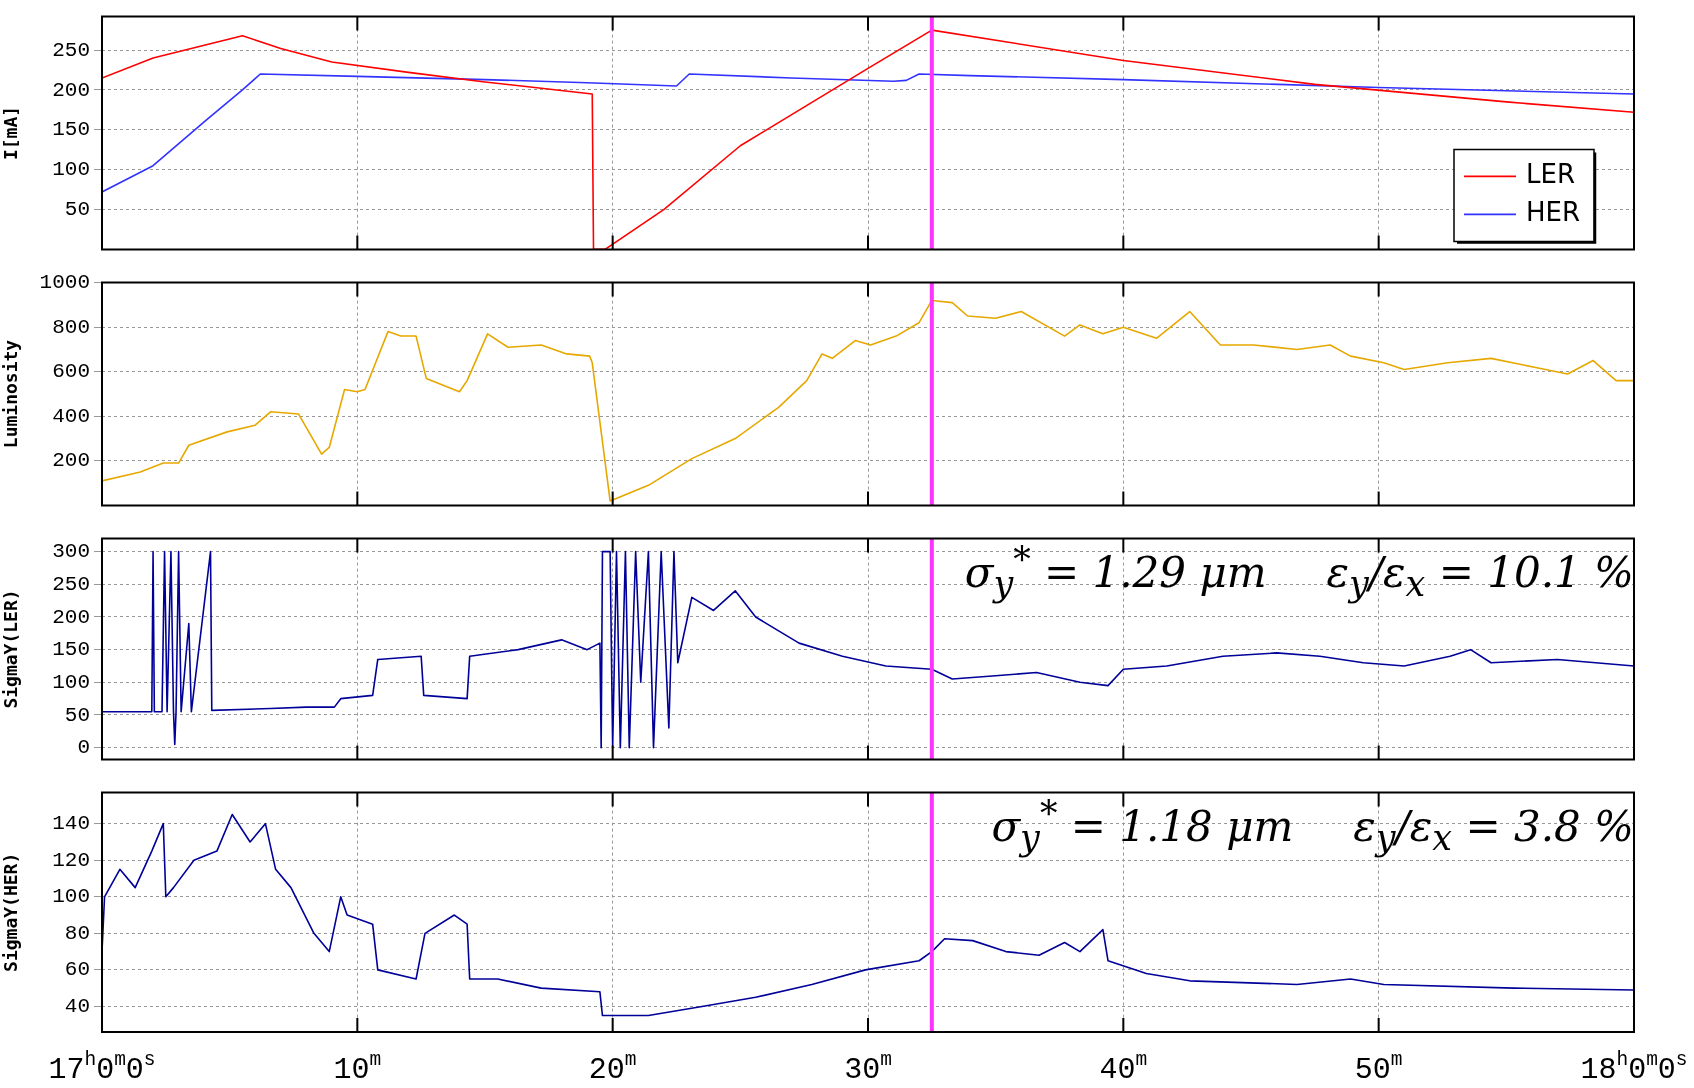  Describe the element at coordinates (71, 824) in the screenshot. I see `y-tick-label: 140` at that location.